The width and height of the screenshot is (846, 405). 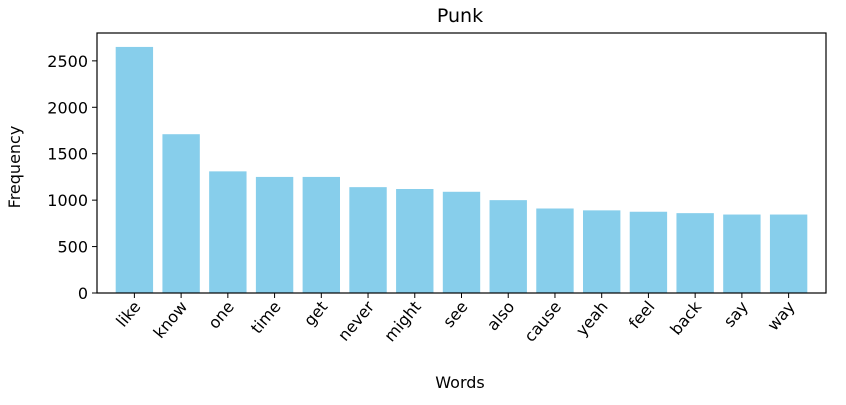 What do you see at coordinates (266, 317) in the screenshot?
I see `x-tick-label-time: time` at bounding box center [266, 317].